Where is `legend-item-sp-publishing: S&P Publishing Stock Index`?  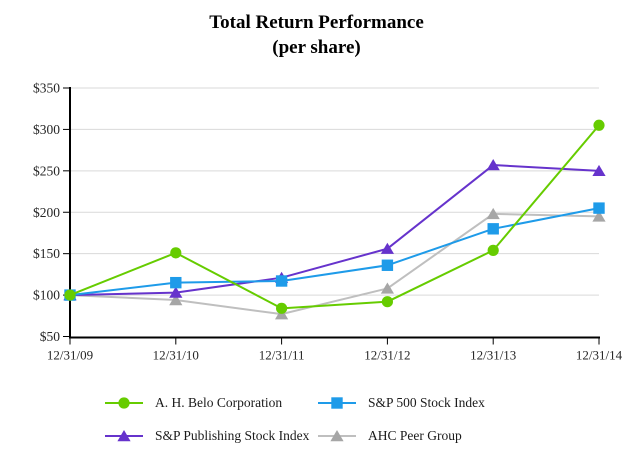 legend-item-sp-publishing: S&P Publishing Stock Index is located at coordinates (211, 436).